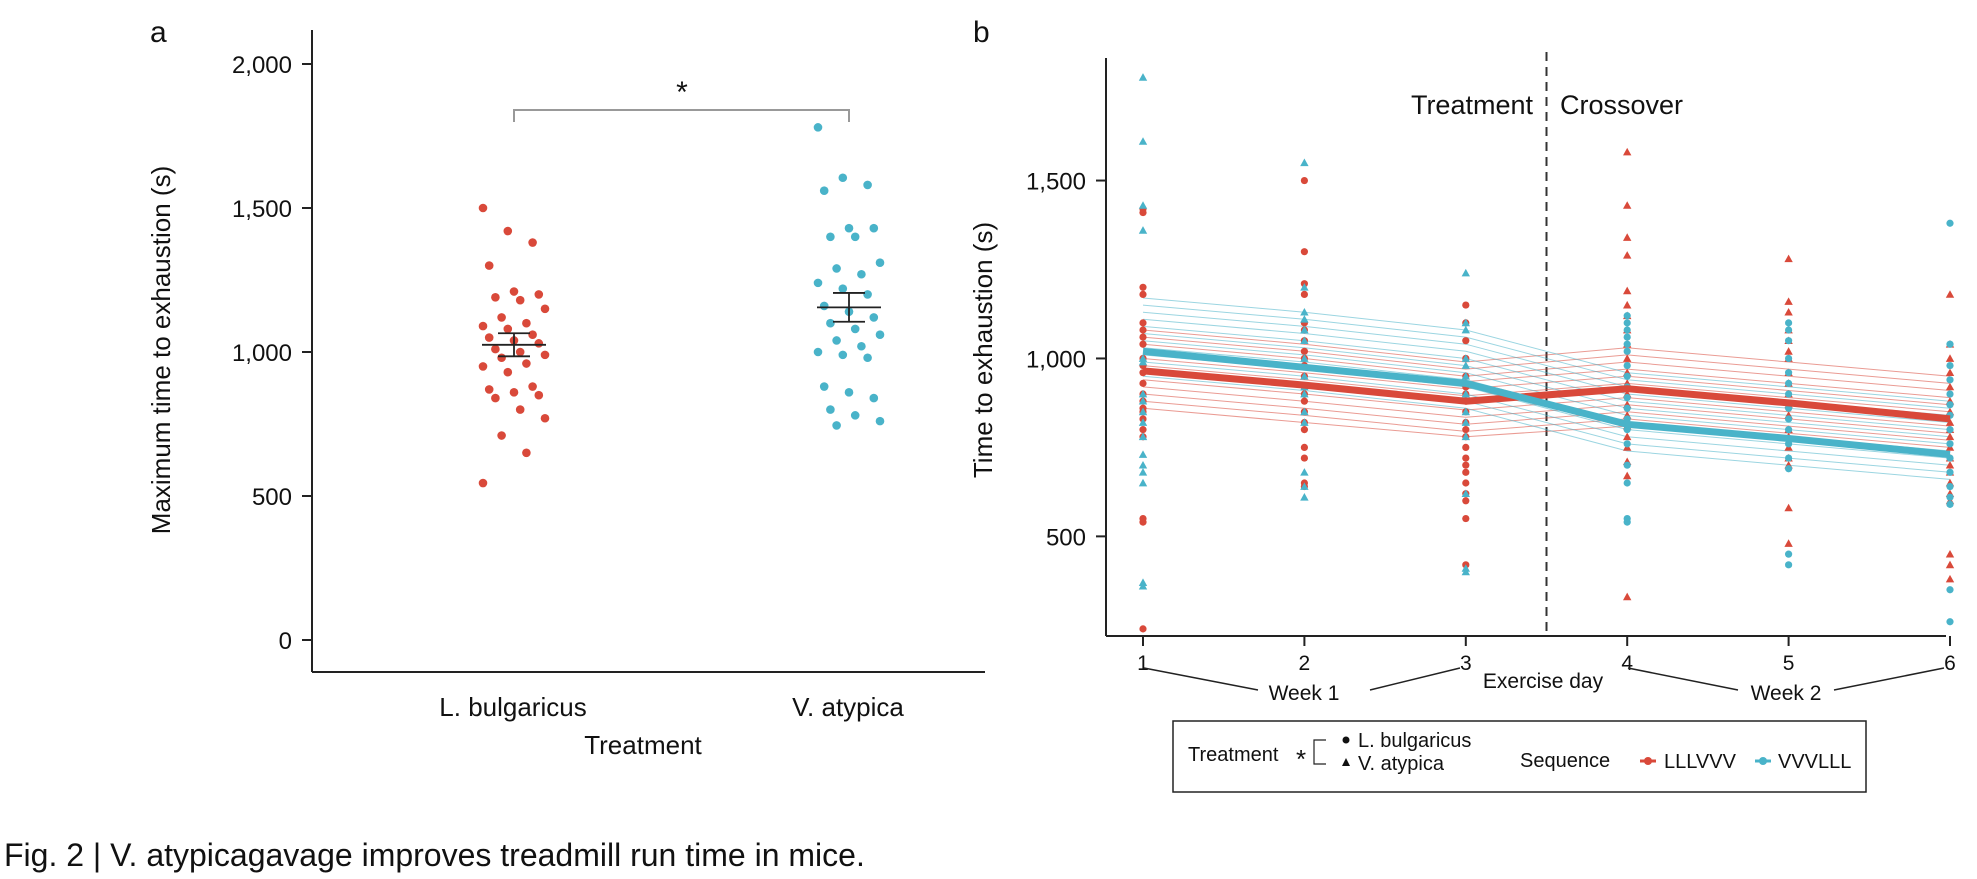 The height and width of the screenshot is (879, 1977). Describe the element at coordinates (1648, 761) in the screenshot. I see `legend-red-marker` at that location.